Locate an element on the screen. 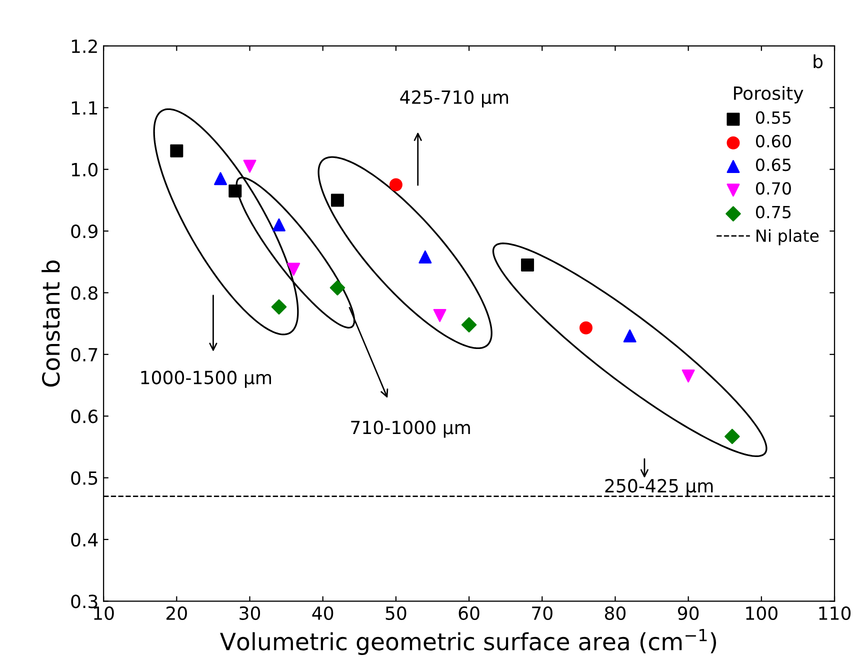 The image size is (863, 657). legend-label: 0.75 is located at coordinates (773, 212).